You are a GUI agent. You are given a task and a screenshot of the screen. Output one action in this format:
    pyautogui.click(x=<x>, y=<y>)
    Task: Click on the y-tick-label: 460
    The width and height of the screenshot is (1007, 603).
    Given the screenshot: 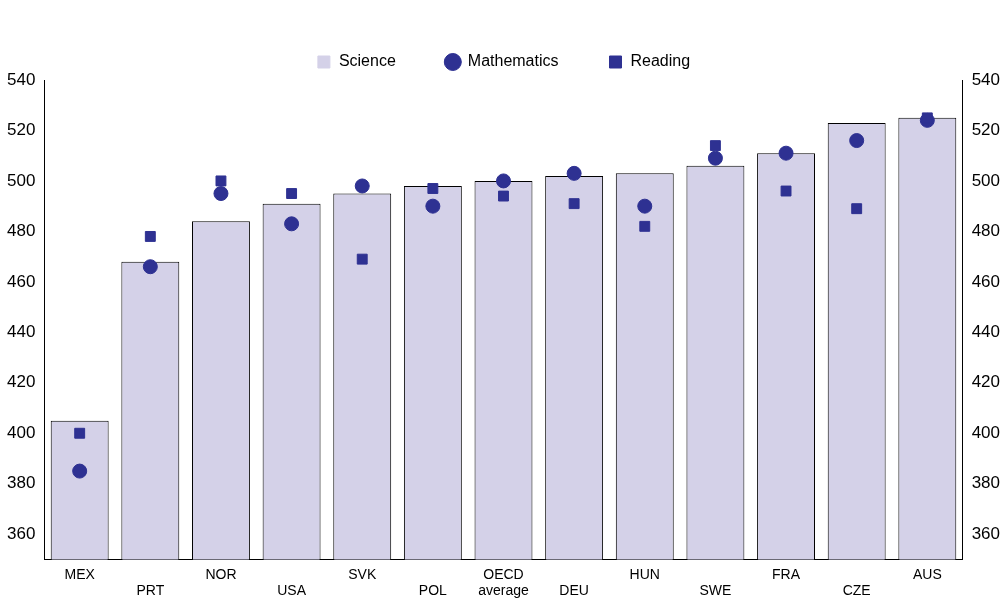 What is the action you would take?
    pyautogui.click(x=21, y=281)
    